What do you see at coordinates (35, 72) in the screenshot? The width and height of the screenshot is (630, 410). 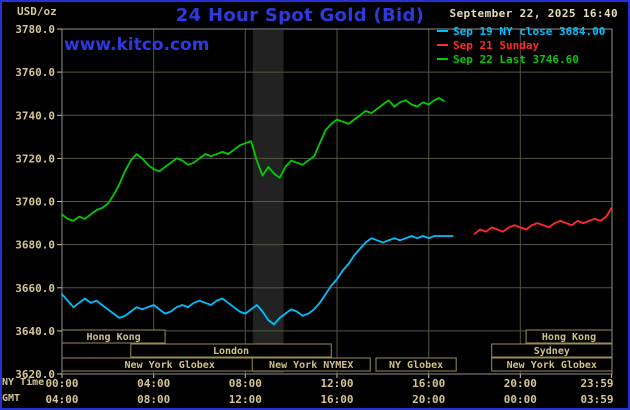 I see `y-axis-label: 3760.0` at bounding box center [35, 72].